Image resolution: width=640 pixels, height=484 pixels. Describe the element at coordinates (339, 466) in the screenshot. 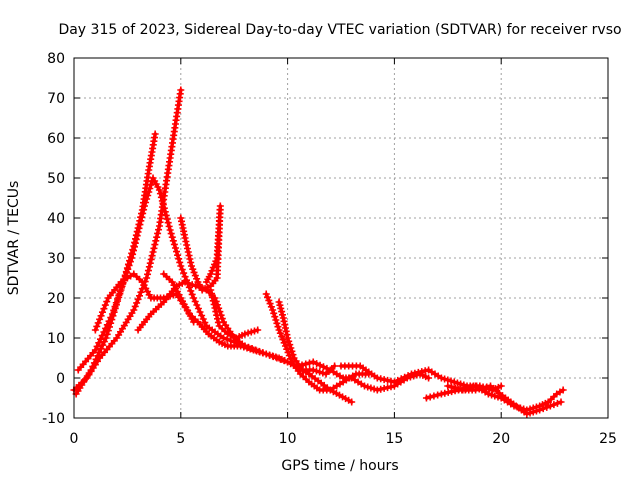

I see `x-axis-label: GPS time / hours` at that location.